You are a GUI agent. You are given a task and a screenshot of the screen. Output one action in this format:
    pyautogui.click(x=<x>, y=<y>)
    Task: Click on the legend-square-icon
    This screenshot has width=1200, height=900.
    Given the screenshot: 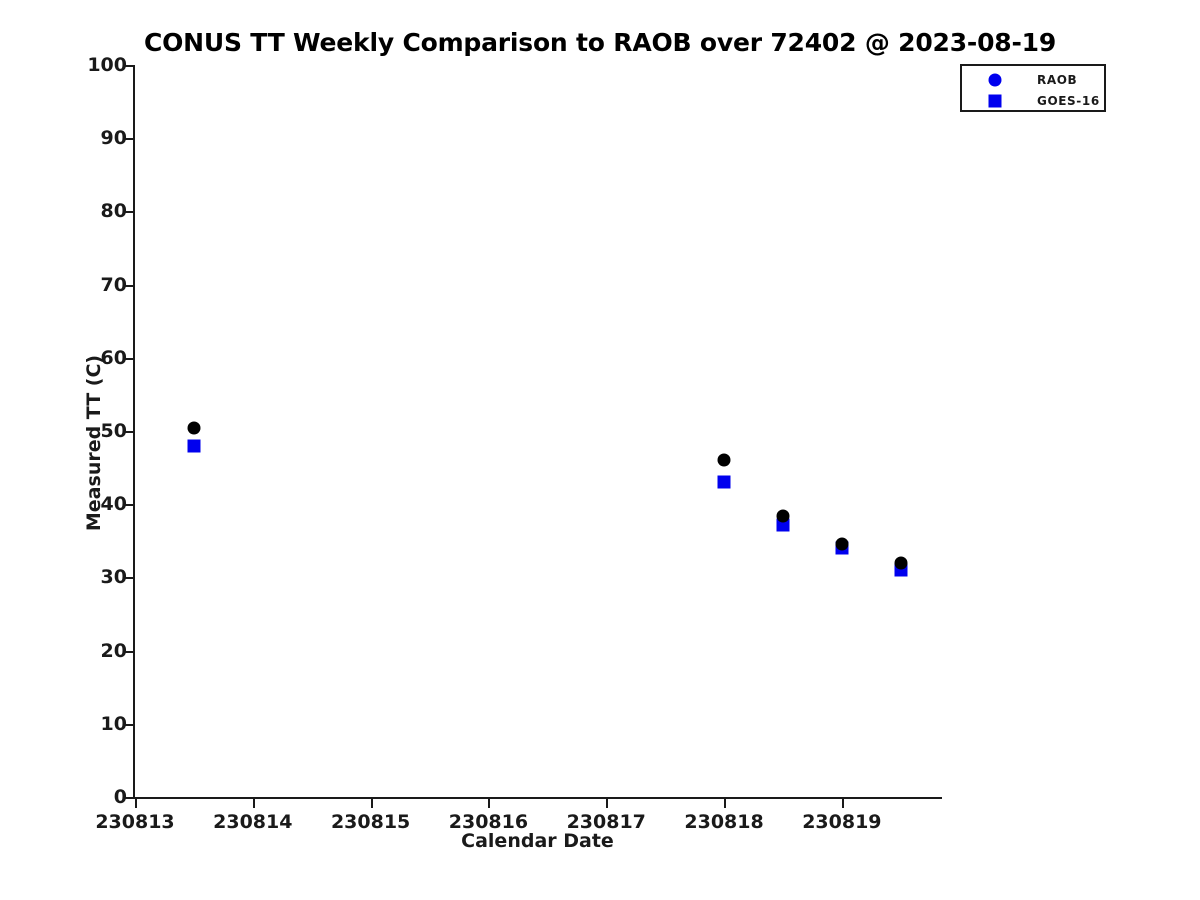 What is the action you would take?
    pyautogui.click(x=995, y=100)
    